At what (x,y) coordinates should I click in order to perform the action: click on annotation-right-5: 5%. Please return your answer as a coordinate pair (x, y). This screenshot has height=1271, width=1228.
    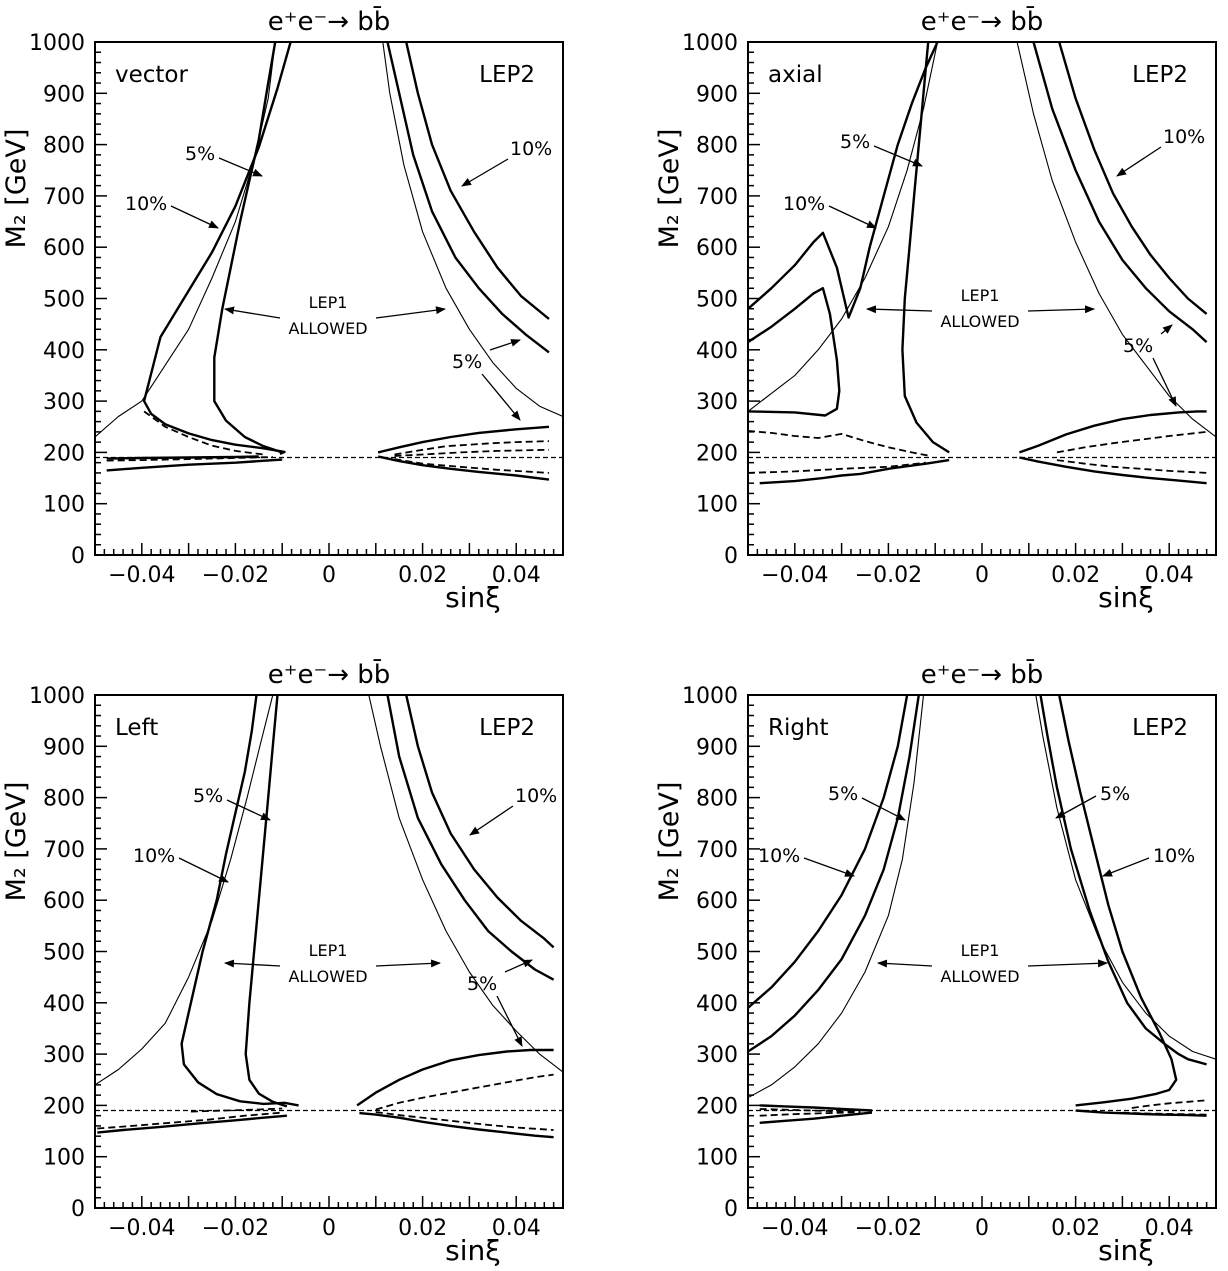
    Looking at the image, I should click on (482, 984).